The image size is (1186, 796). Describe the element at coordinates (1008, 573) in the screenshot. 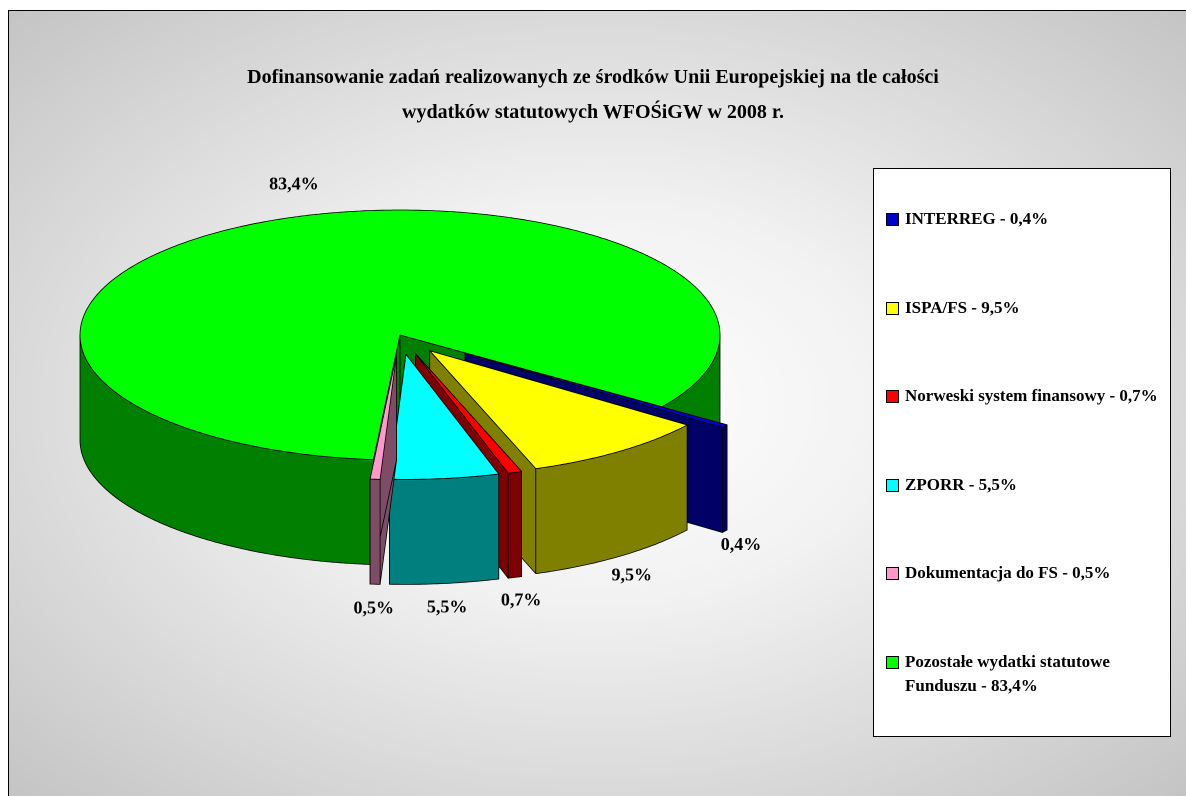

I see `legend-label: Dokumentacja do FS - 0,5%` at that location.